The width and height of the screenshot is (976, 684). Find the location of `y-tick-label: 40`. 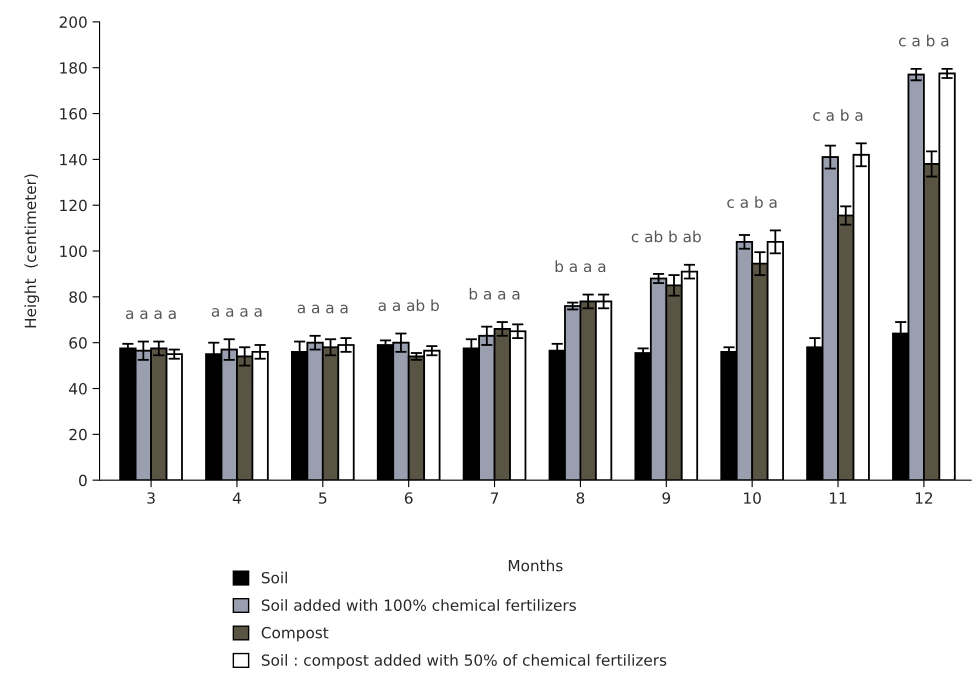

y-tick-label: 40 is located at coordinates (78, 388).